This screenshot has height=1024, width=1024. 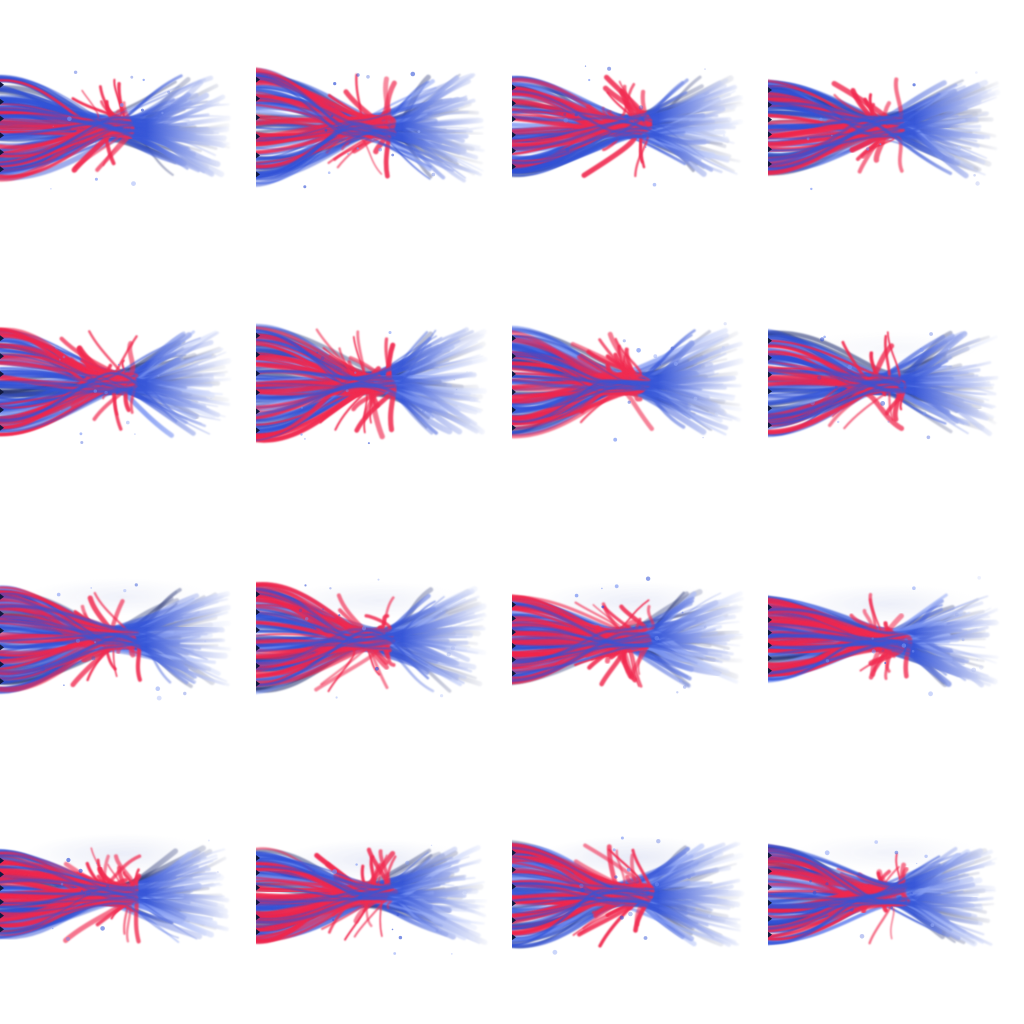 What do you see at coordinates (577, 868) in the screenshot?
I see `red-streak` at bounding box center [577, 868].